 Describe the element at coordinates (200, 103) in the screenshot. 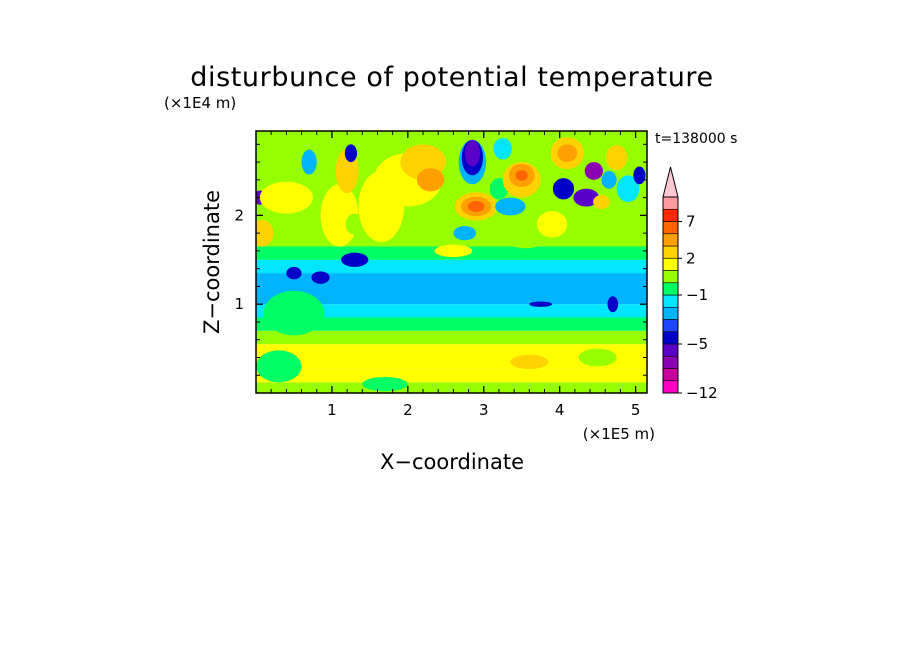

I see `y-axis-unit: (×1E4 m)` at that location.